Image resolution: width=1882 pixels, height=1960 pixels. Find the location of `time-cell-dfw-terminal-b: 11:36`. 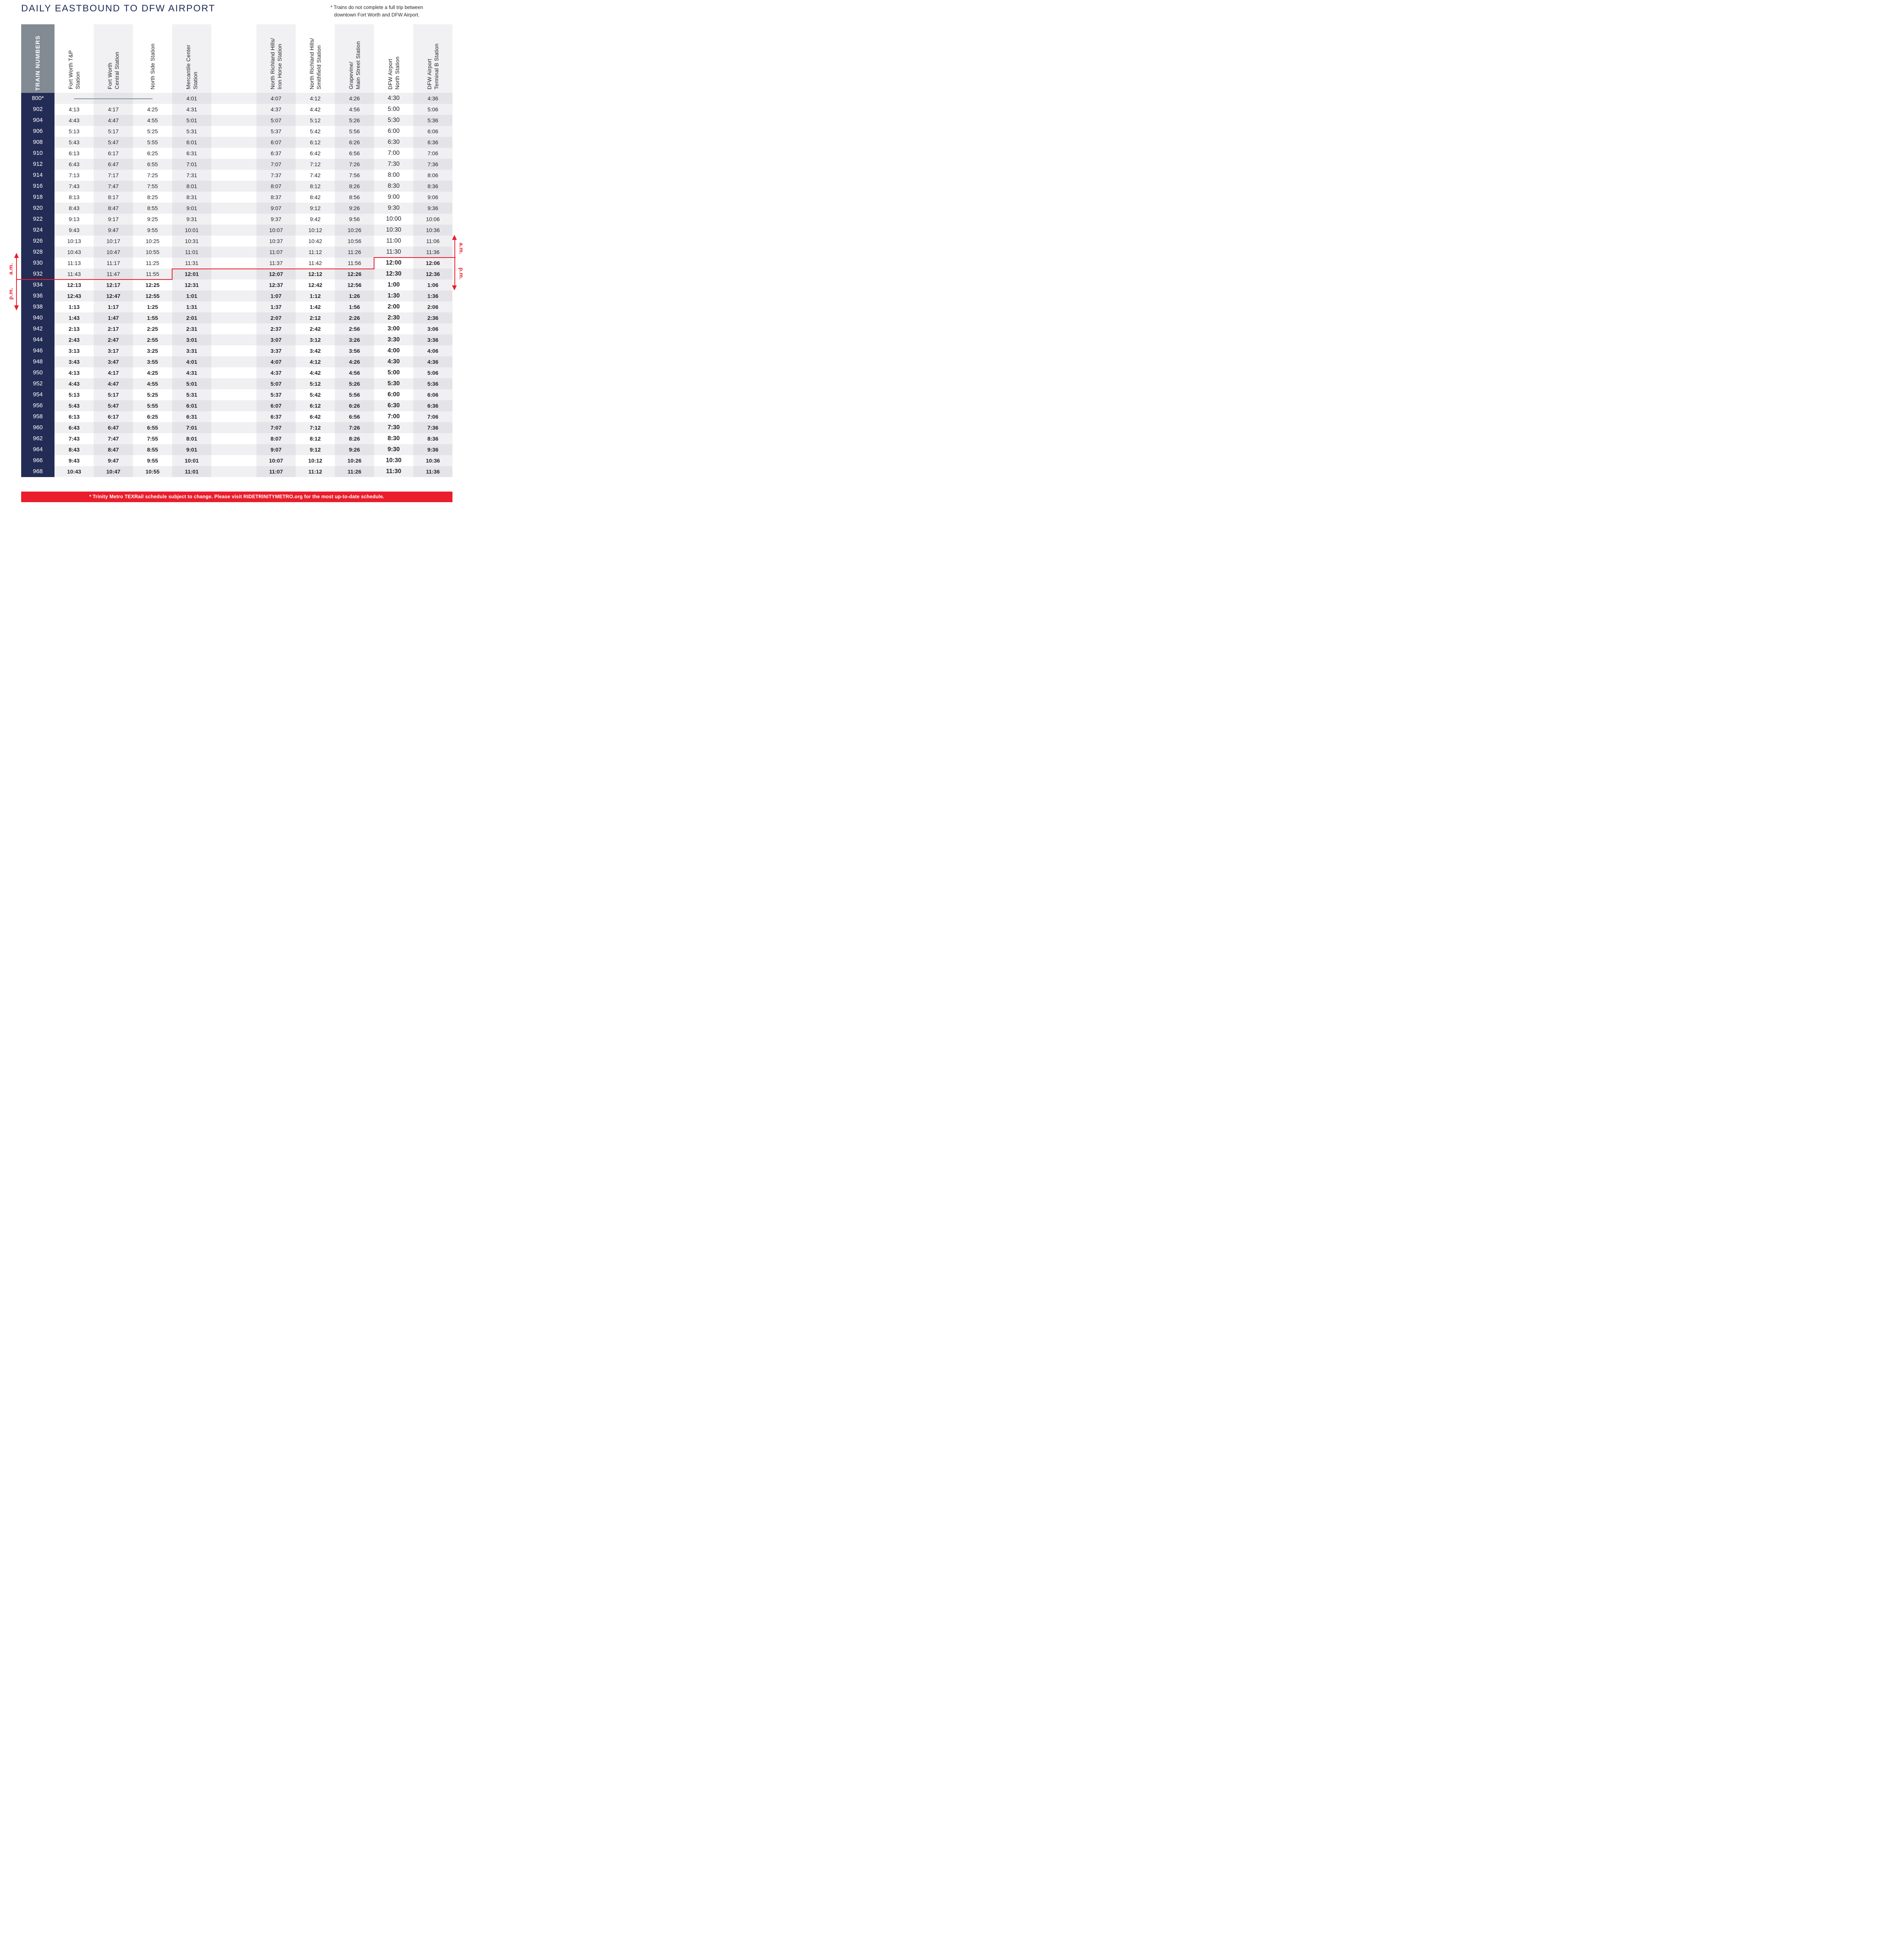

time-cell-dfw-terminal-b: 11:36 is located at coordinates (432, 252).